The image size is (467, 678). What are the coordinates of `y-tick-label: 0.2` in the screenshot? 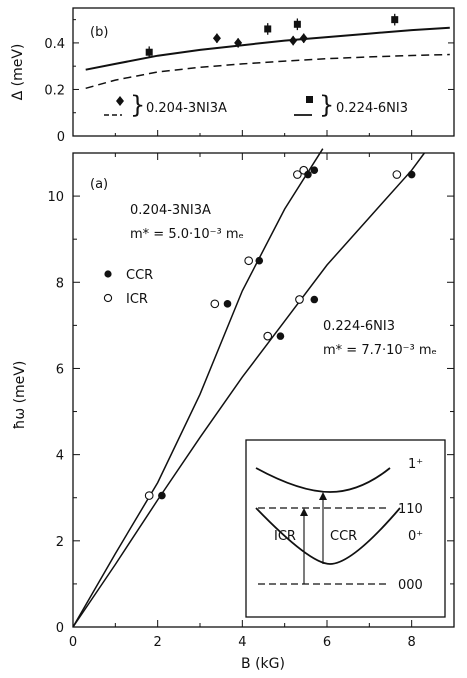 It's located at (54, 90).